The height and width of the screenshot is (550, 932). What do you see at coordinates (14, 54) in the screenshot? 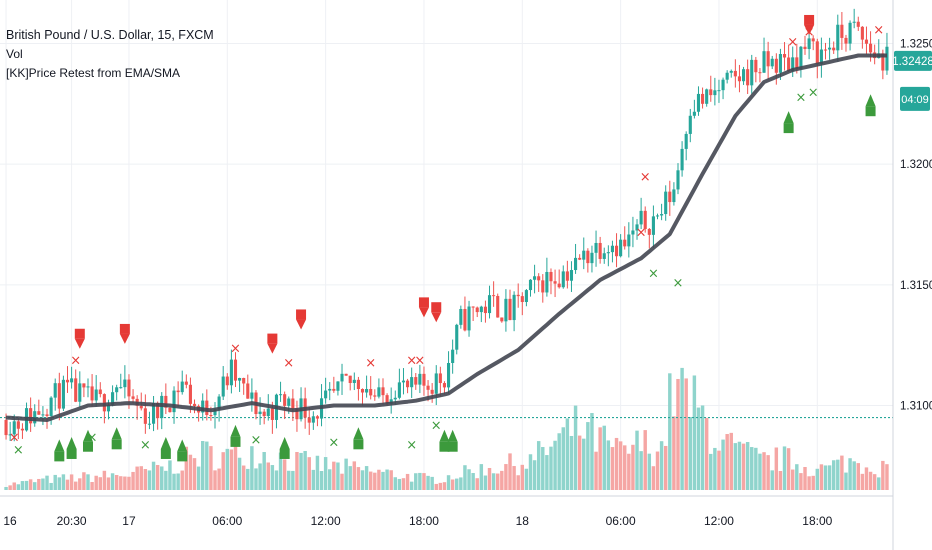
I see `legend-volume: Vol` at bounding box center [14, 54].